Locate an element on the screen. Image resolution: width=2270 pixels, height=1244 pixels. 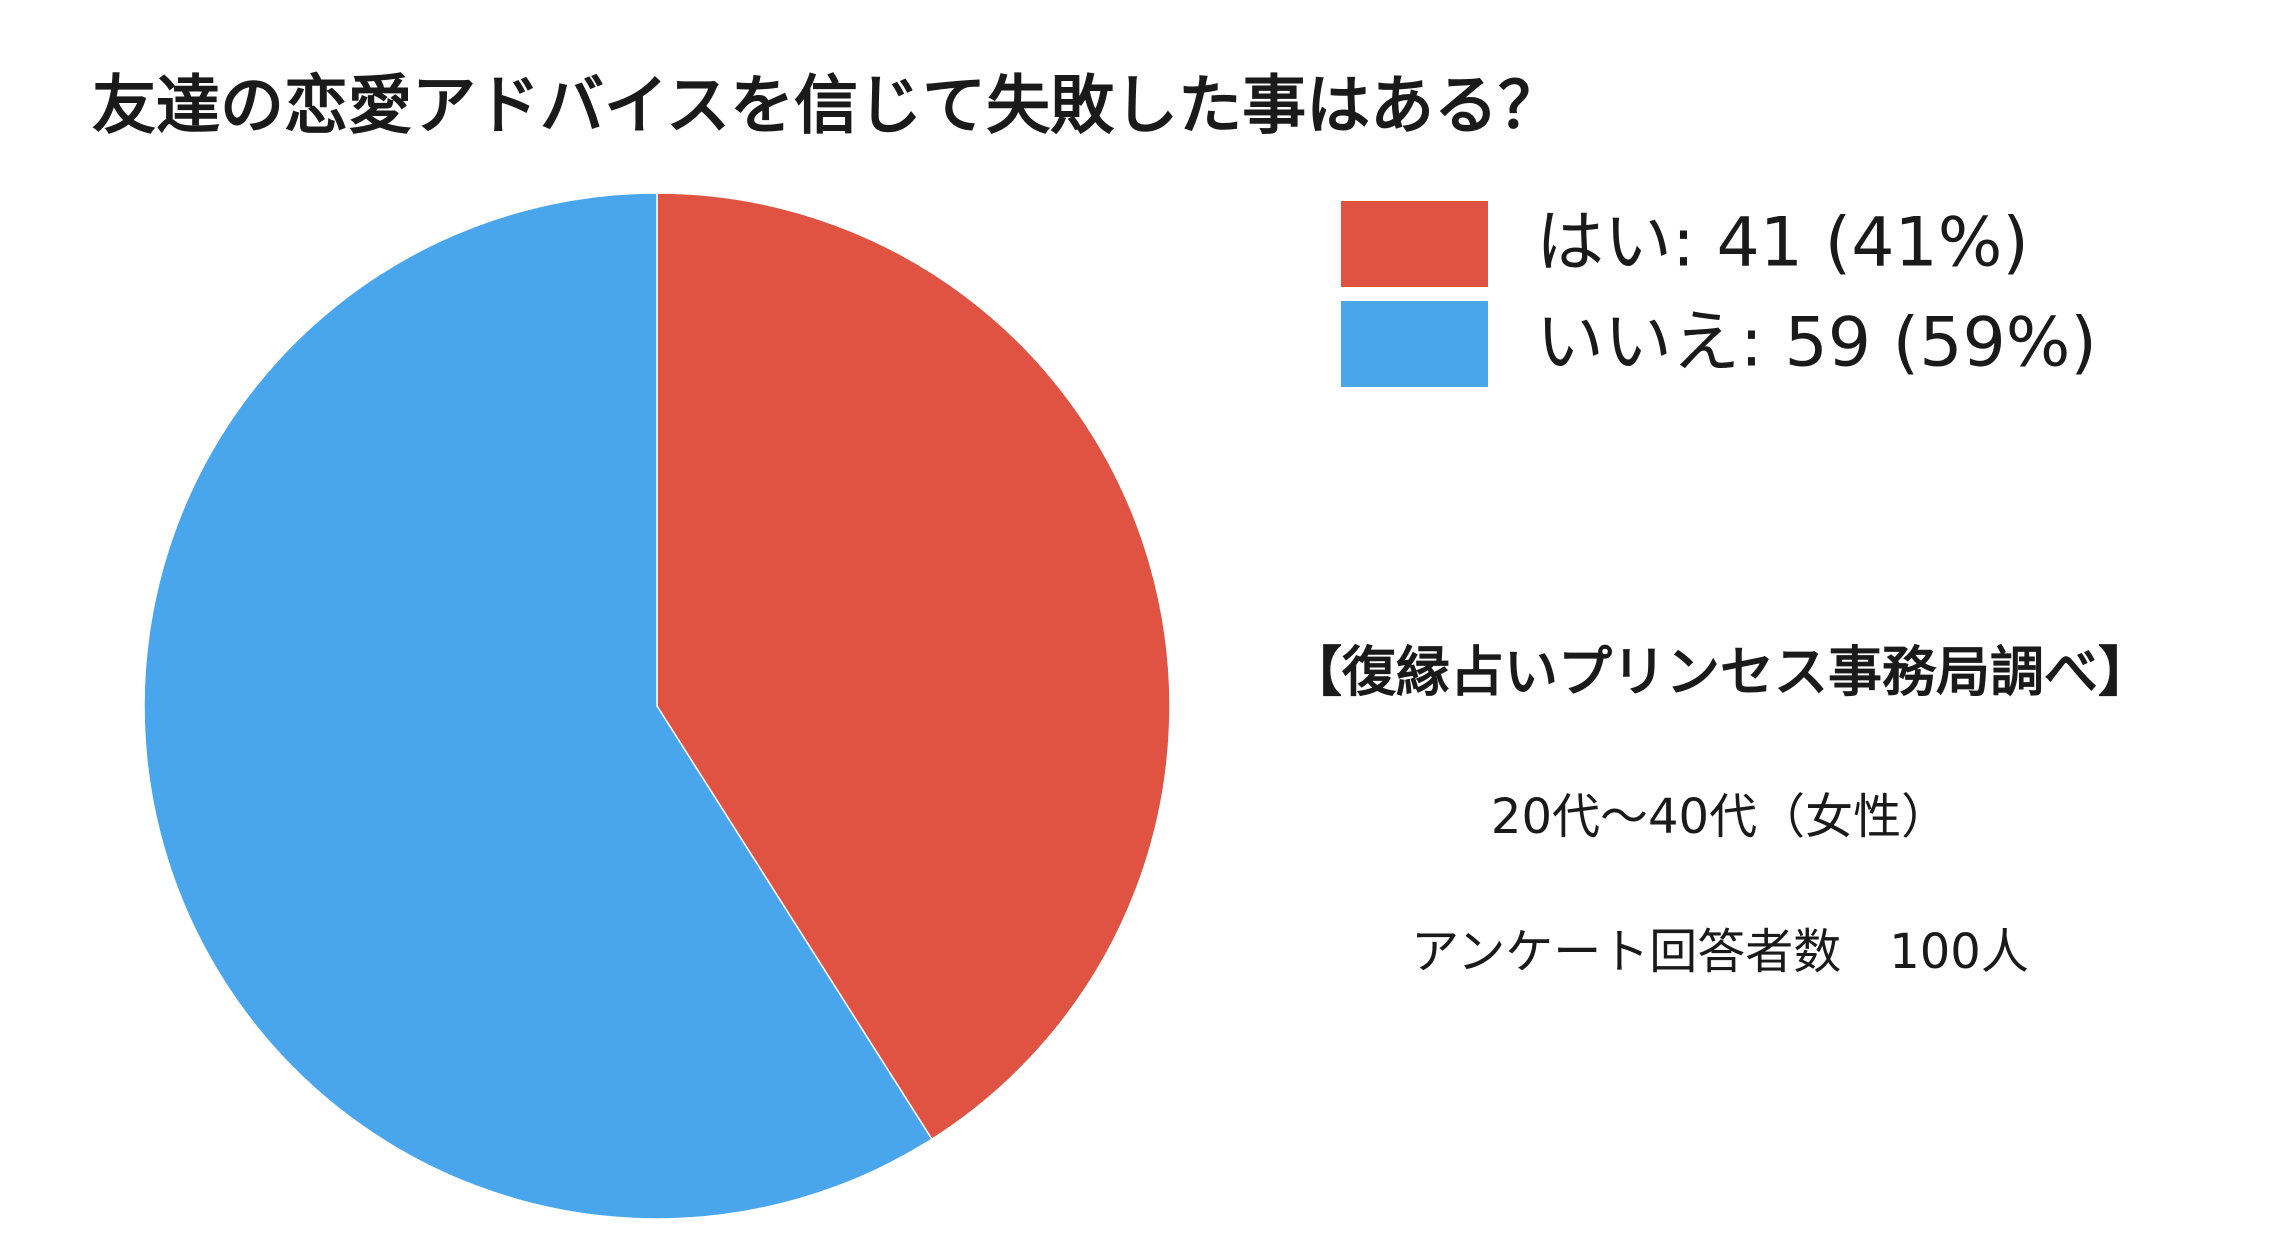
annotation: アンケート回答者数 100人 is located at coordinates (1720, 952).